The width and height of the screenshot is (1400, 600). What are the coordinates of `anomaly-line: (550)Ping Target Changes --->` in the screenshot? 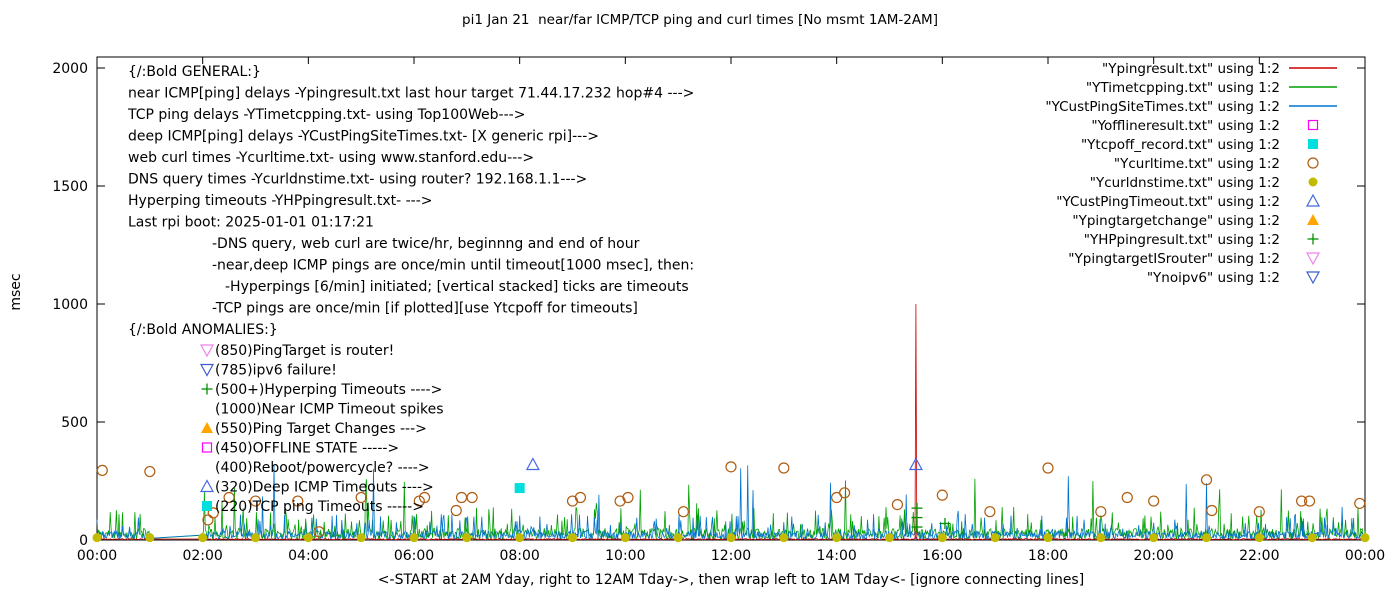 It's located at (321, 429).